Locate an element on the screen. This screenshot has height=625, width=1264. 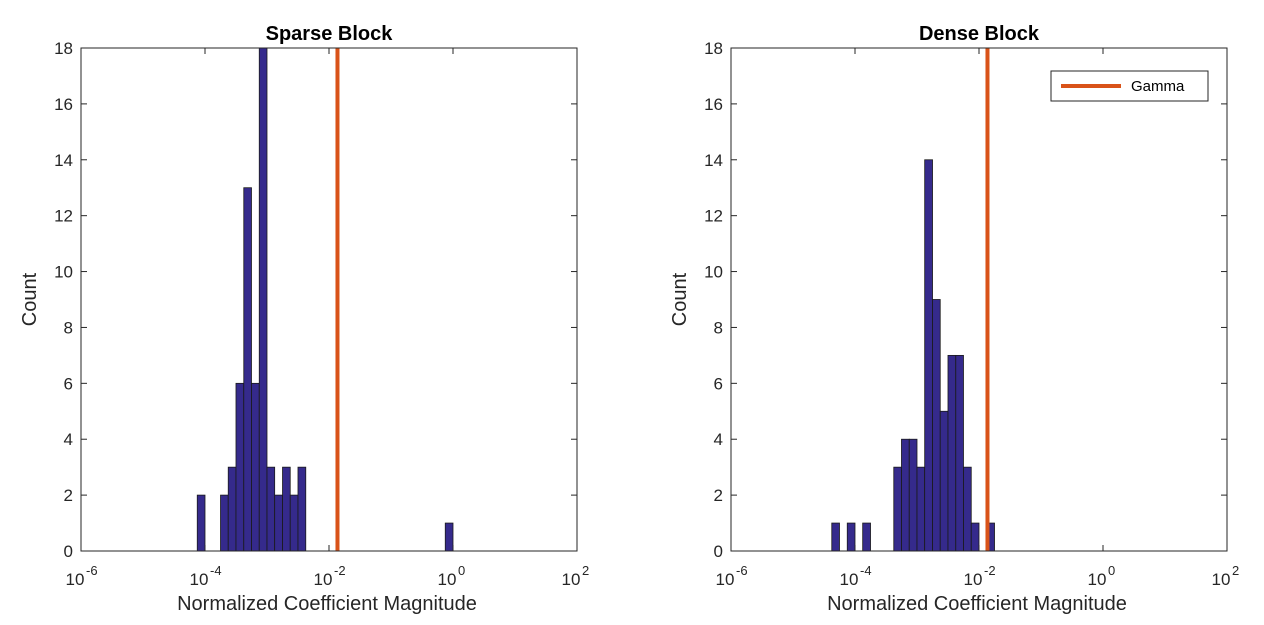
dense-y-axis-label: Count is located at coordinates (680, 299).